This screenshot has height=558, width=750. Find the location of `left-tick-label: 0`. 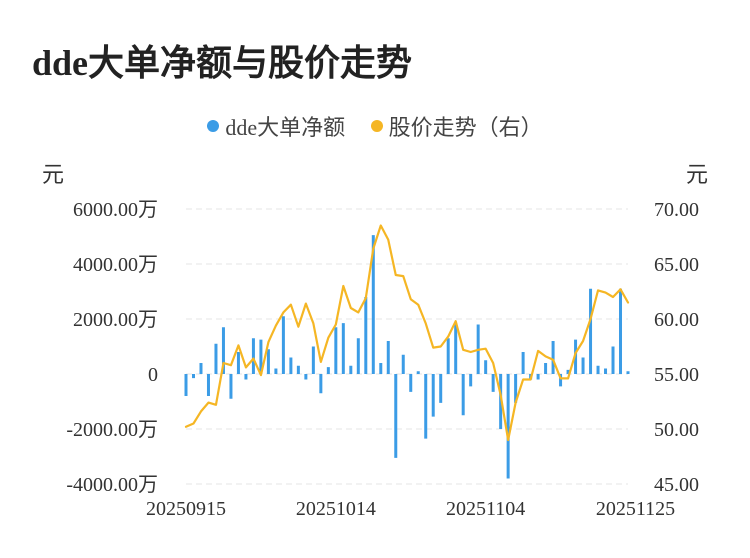

left-tick-label: 0 is located at coordinates (153, 375).